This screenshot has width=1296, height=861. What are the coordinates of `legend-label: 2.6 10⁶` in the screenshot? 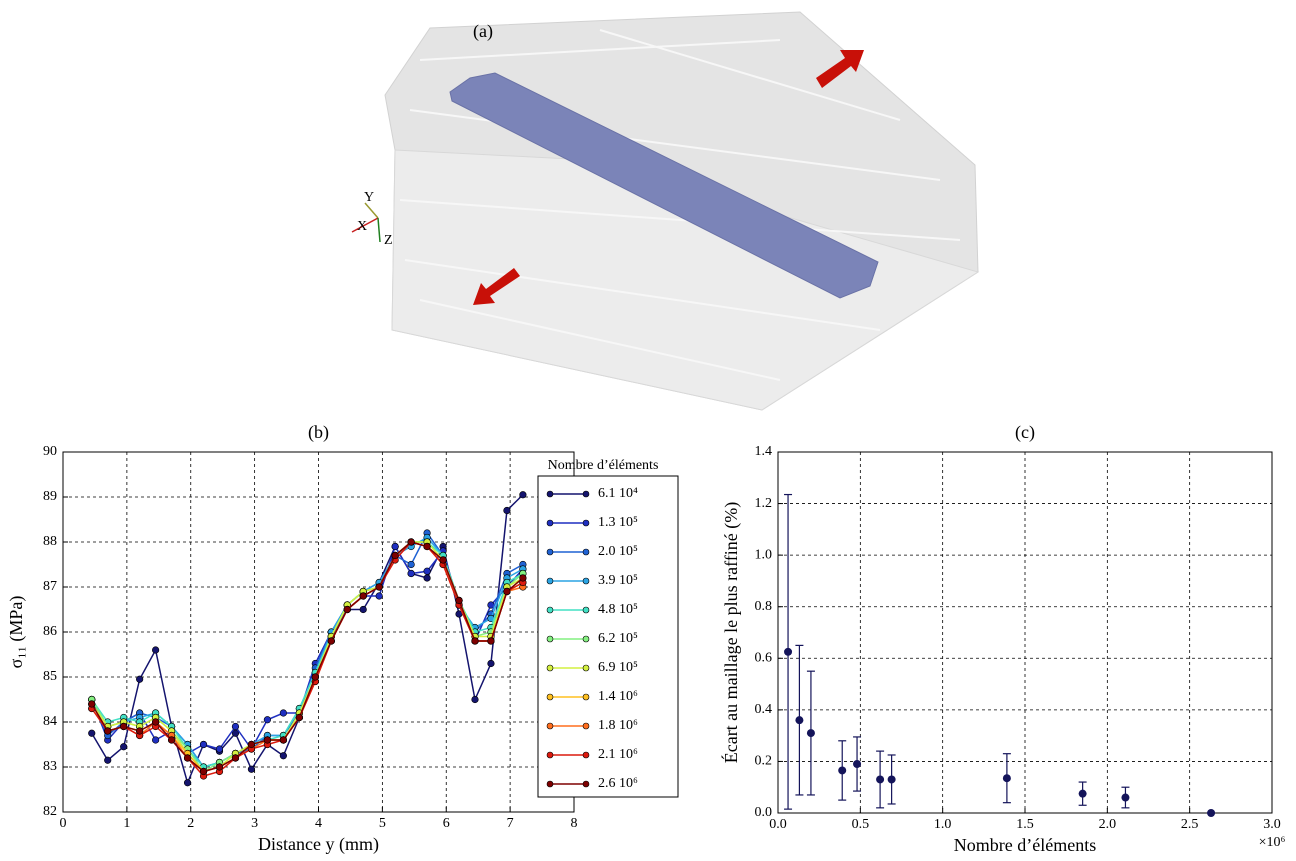 It's located at (618, 783).